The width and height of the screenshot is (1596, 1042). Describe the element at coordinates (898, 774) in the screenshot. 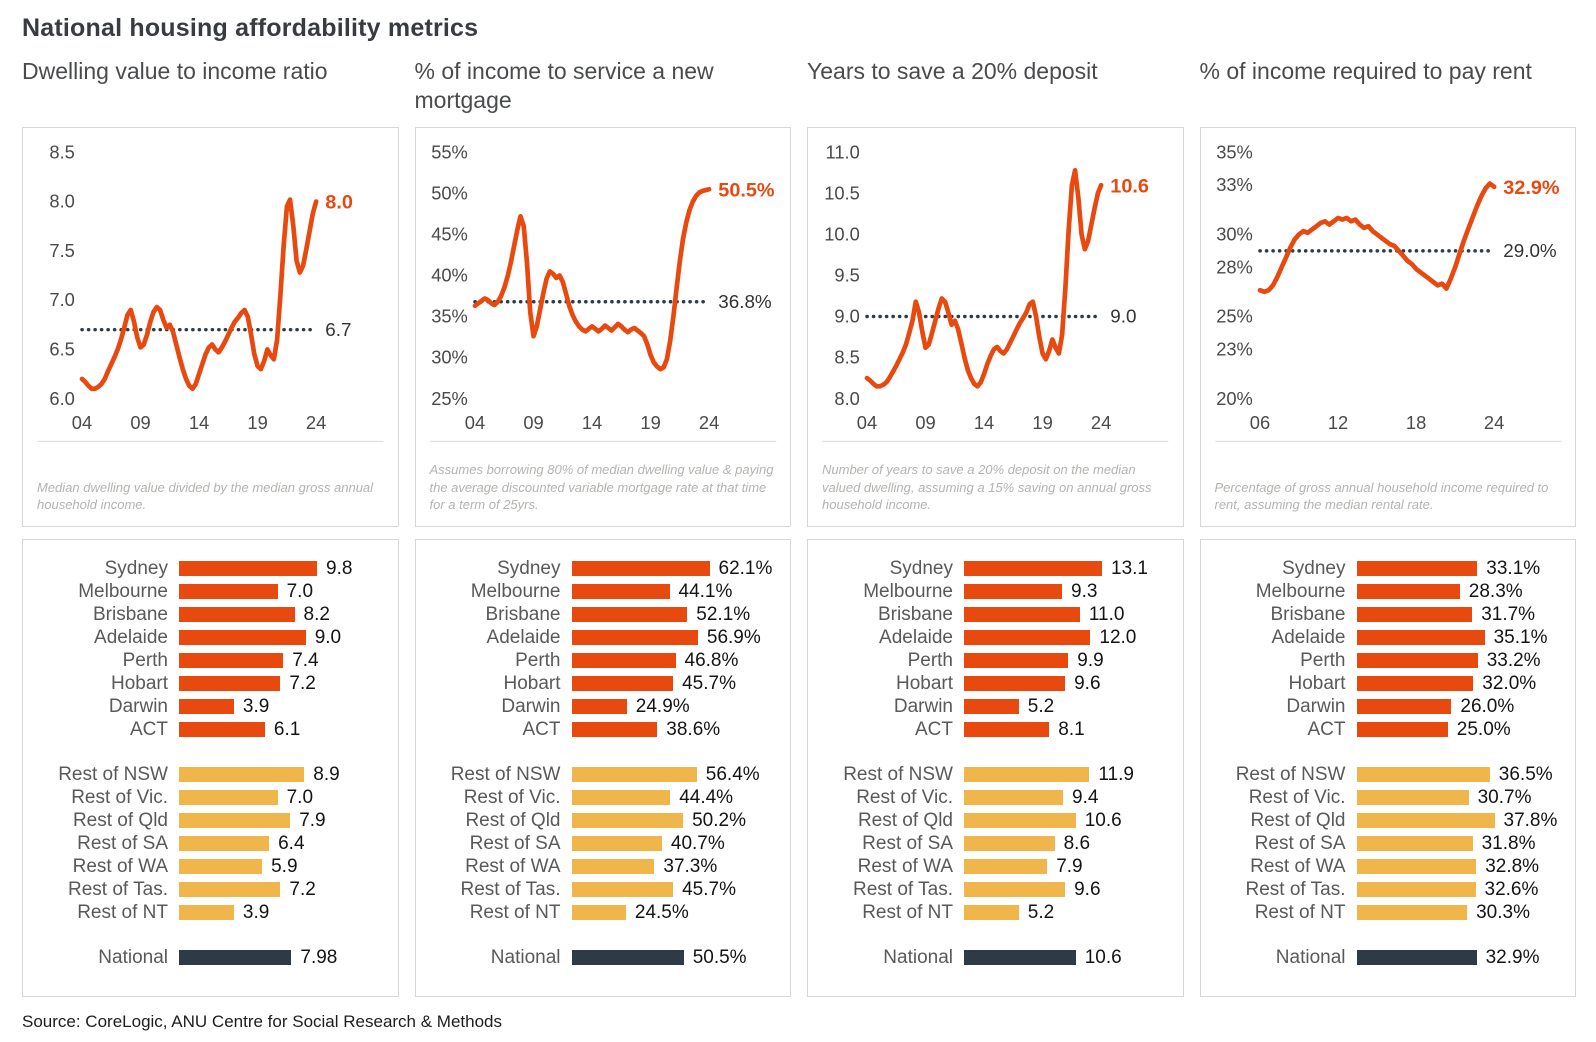

I see `bar-label: Rest of NSW` at that location.